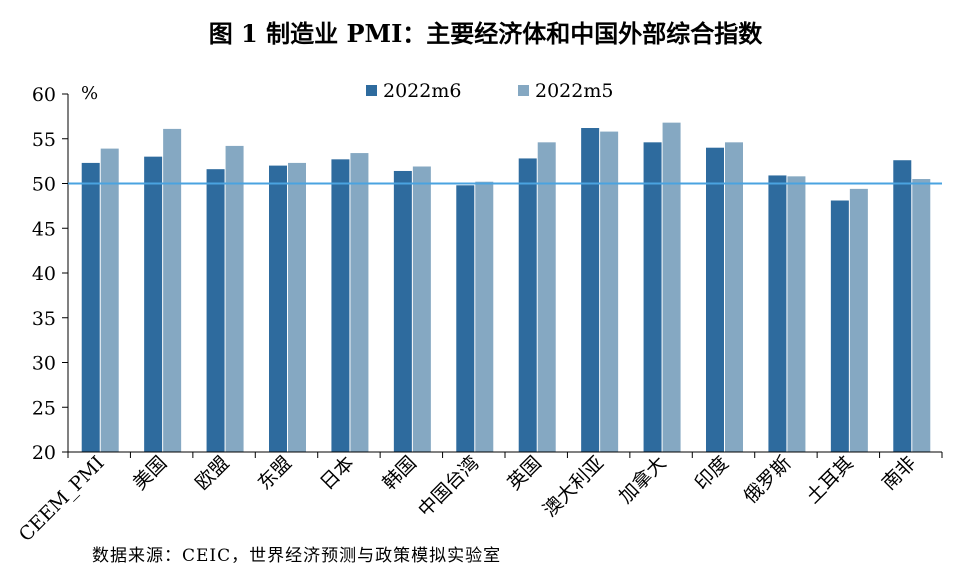 This screenshot has height=585, width=971. I want to click on y-tick-label: 35, so click(44, 319).